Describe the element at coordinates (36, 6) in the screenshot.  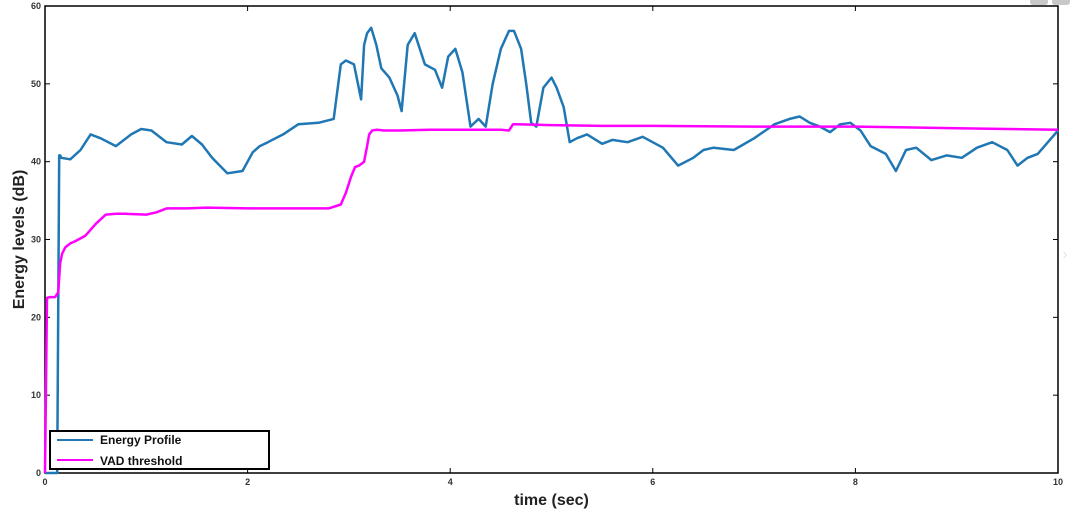
I see `y-tick-label: 60` at that location.